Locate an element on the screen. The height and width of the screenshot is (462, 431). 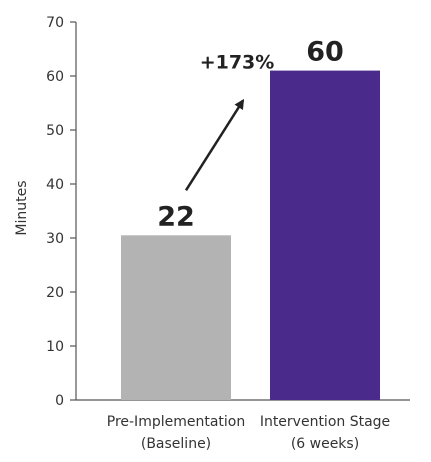
y-tick-label: 0 is located at coordinates (59, 401).